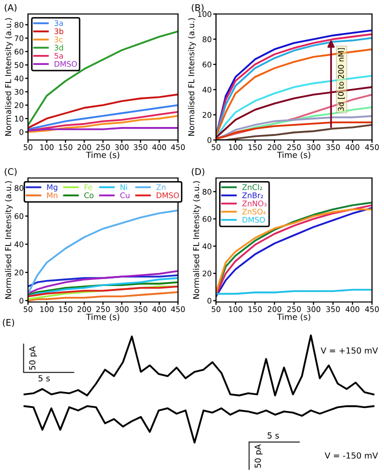  I want to click on chart-title: (C), so click(10, 172).